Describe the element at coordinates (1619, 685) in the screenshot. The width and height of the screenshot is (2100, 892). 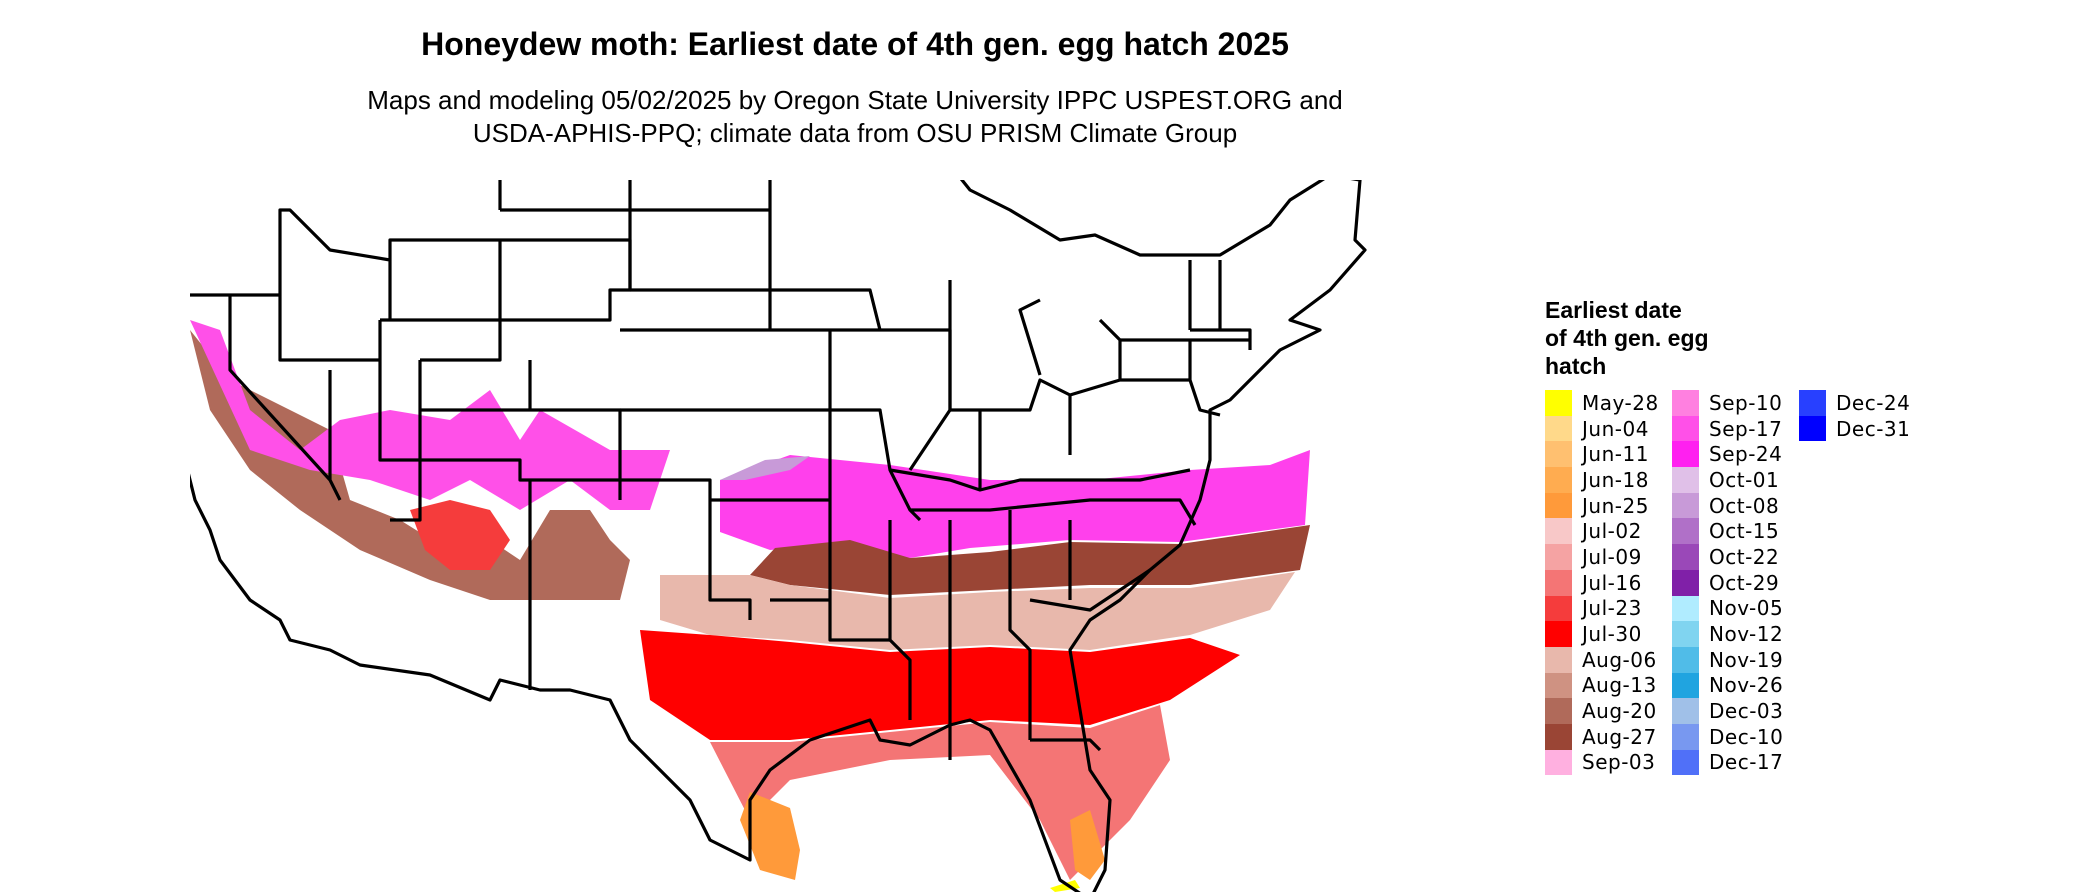
I see `legend-label: Aug-13` at that location.